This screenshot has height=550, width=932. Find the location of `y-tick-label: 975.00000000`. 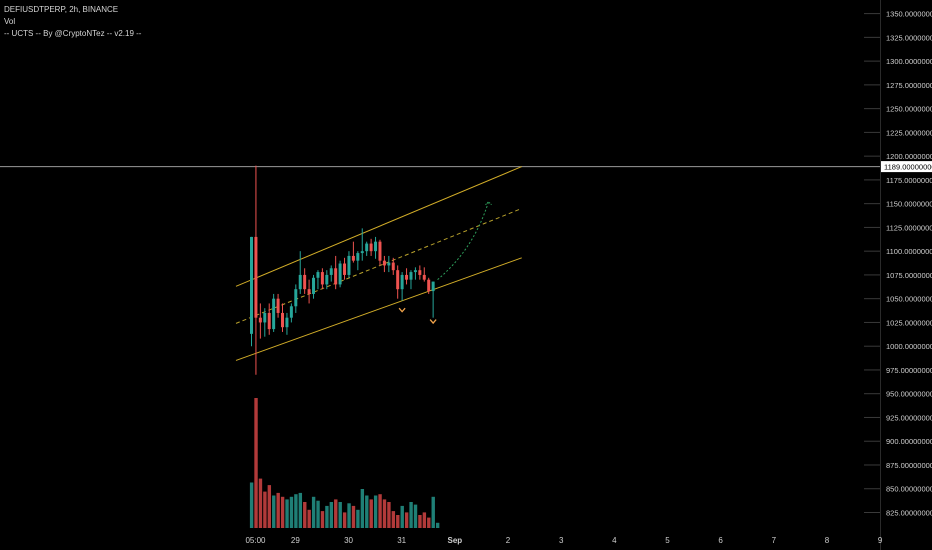

y-tick-label: 975.00000000 is located at coordinates (909, 370).